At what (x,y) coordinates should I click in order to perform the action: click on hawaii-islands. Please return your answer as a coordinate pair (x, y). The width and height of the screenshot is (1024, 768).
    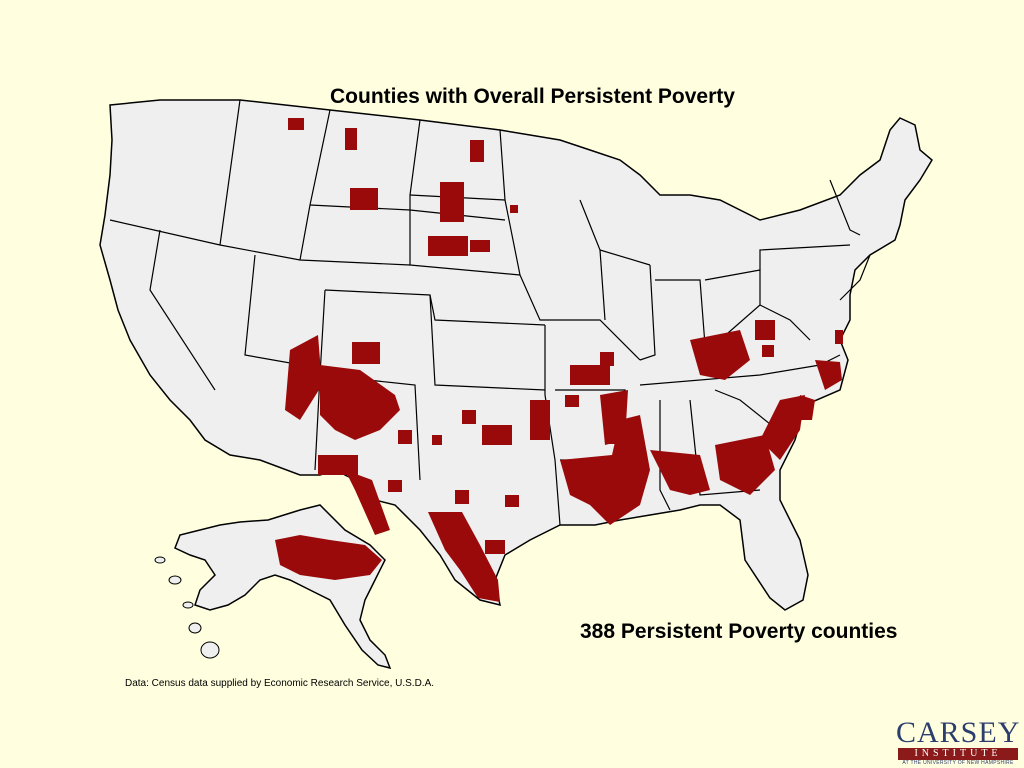
    Looking at the image, I should click on (187, 607).